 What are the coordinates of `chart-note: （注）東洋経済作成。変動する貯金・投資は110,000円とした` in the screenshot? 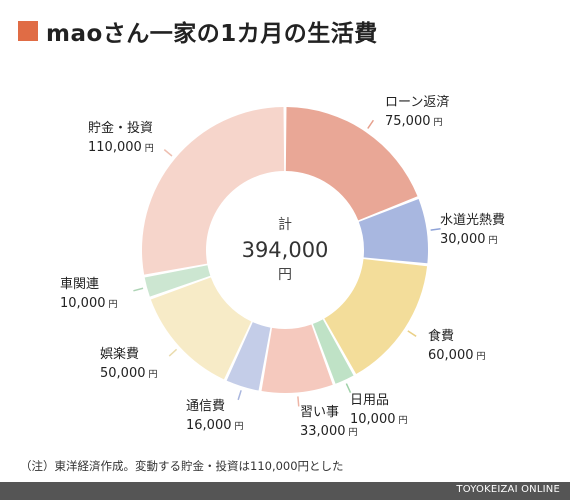 It's located at (182, 466).